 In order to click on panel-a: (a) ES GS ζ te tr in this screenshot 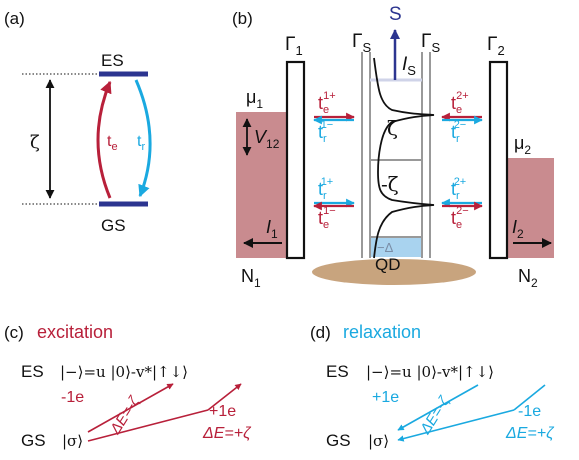, I will do `click(78, 122)`.